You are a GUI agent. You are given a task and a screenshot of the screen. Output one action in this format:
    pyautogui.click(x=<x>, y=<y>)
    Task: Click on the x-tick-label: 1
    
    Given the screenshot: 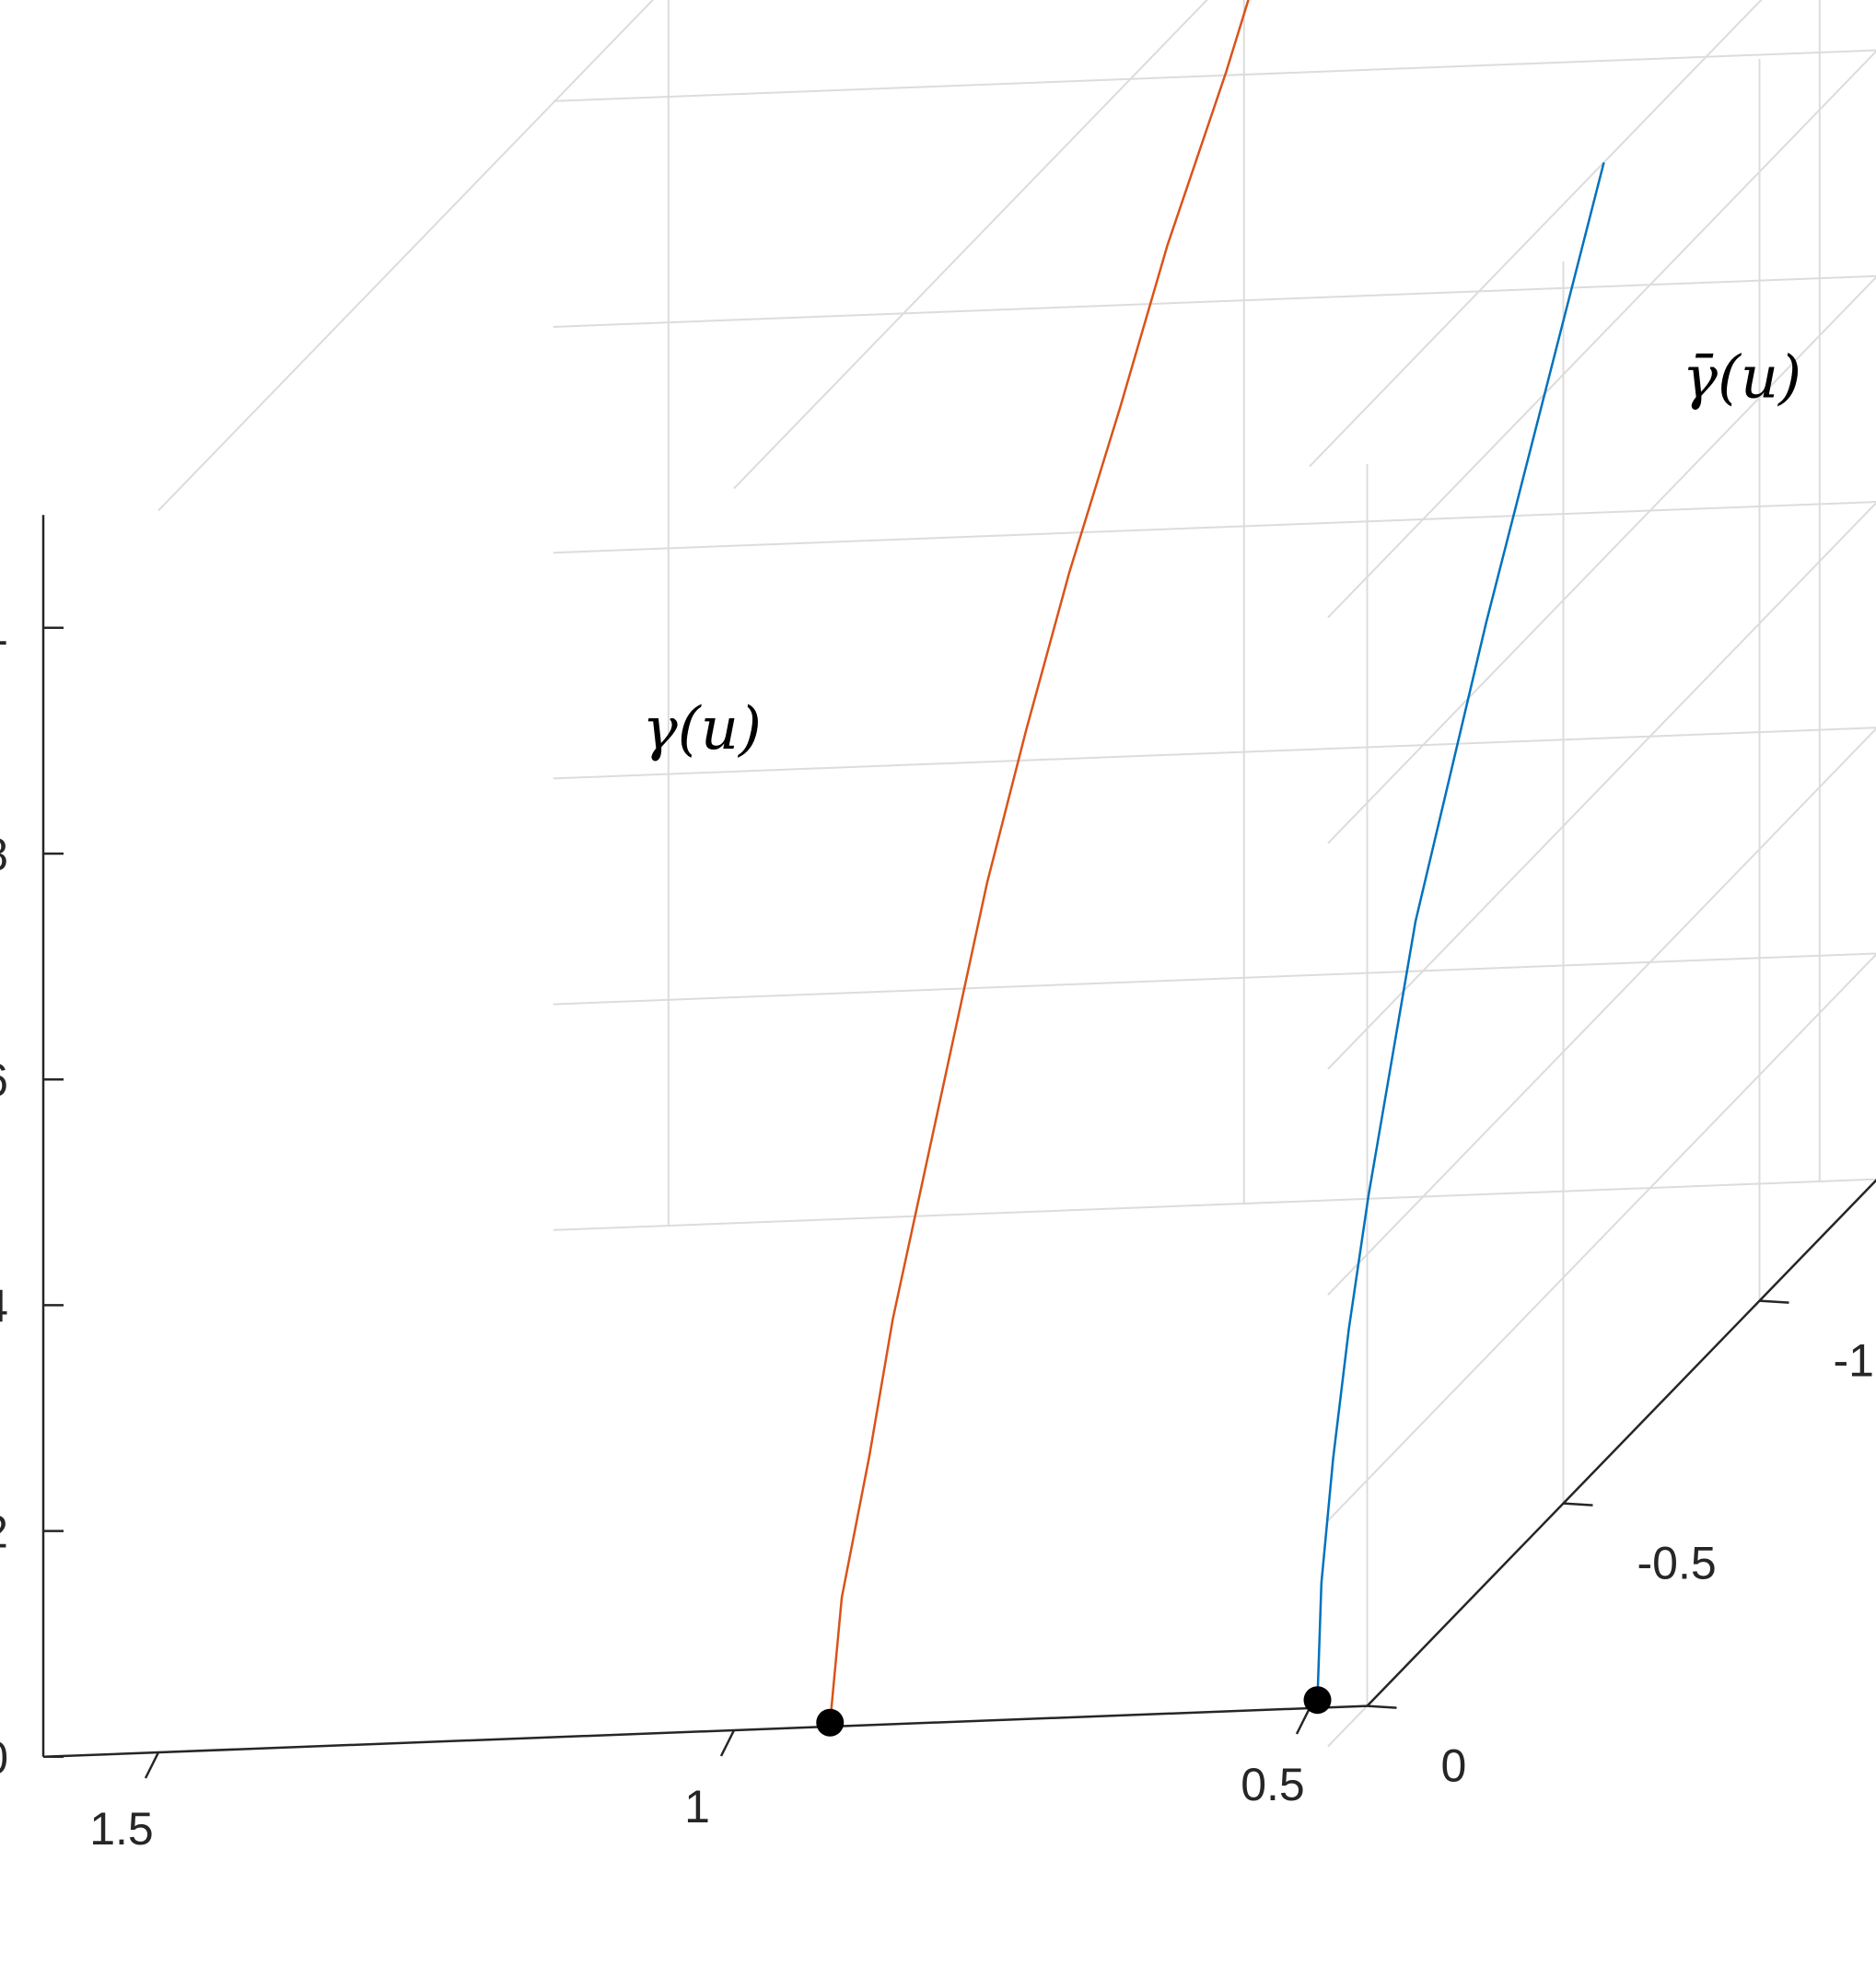 What is the action you would take?
    pyautogui.click(x=697, y=1806)
    